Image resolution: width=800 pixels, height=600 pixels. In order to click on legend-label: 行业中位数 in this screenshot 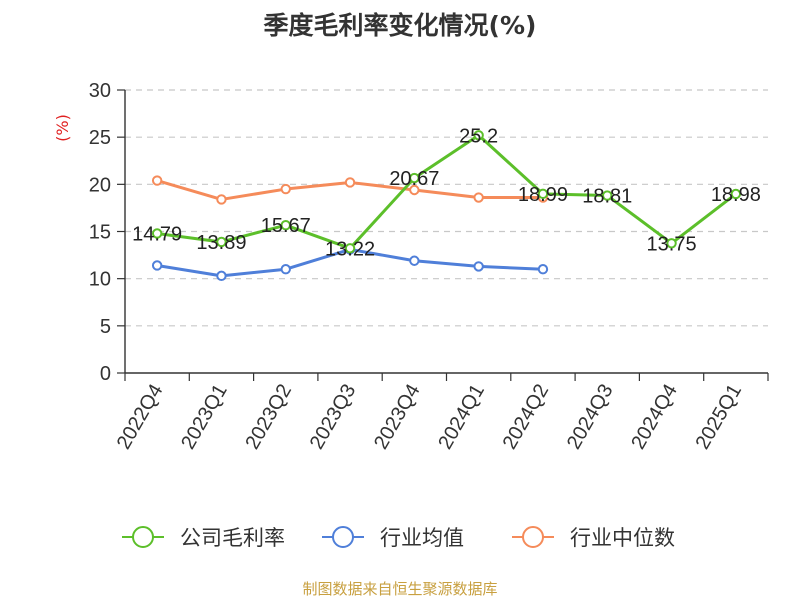, I will do `click(622, 538)`.